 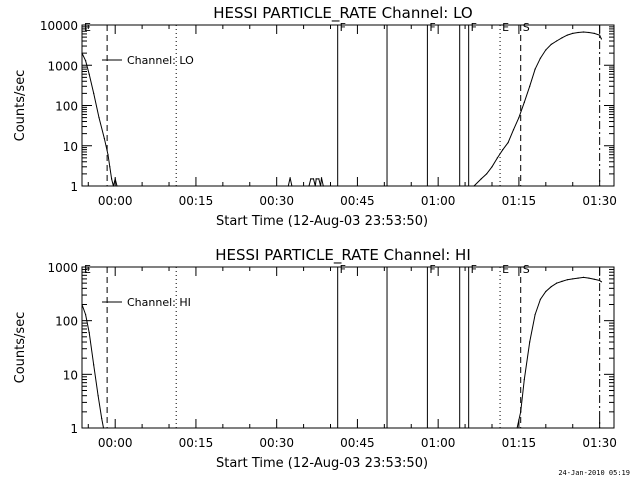 I want to click on y-tick-label: 1, so click(x=74, y=187).